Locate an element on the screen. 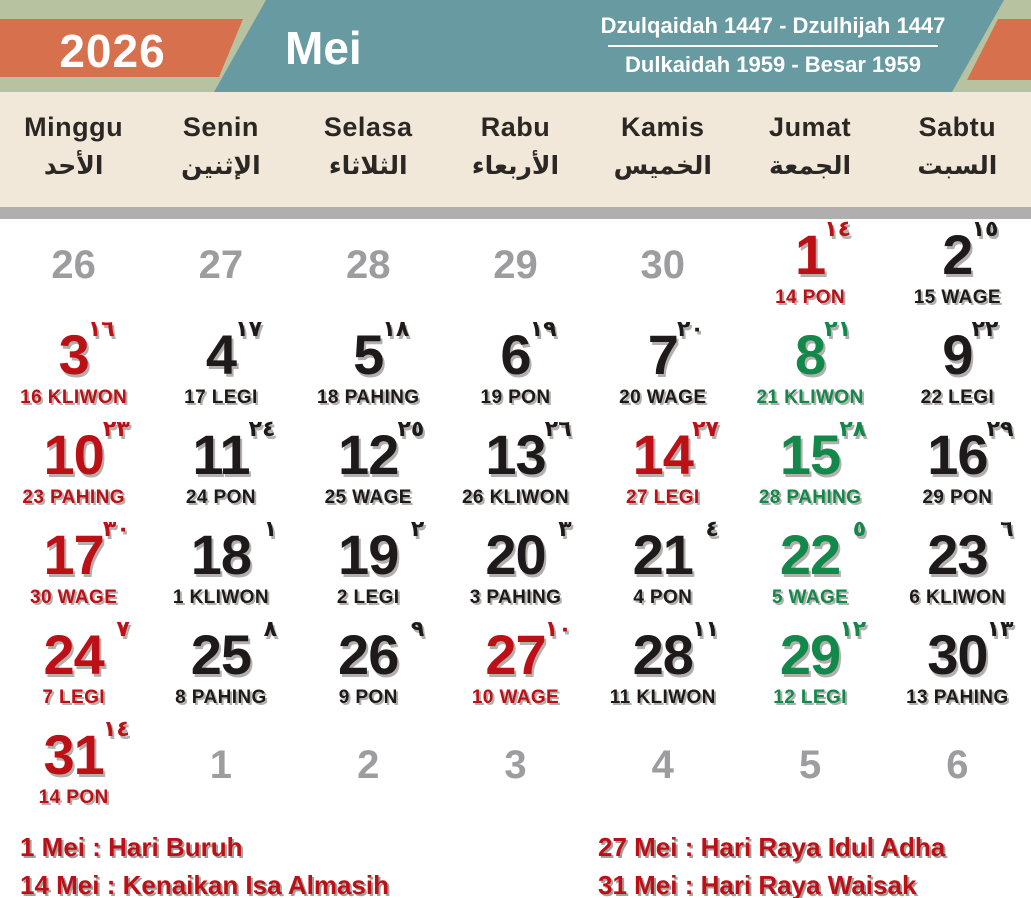 The width and height of the screenshot is (1031, 898). day-cell: 9 ٢٢ 22 LEGI is located at coordinates (957, 369).